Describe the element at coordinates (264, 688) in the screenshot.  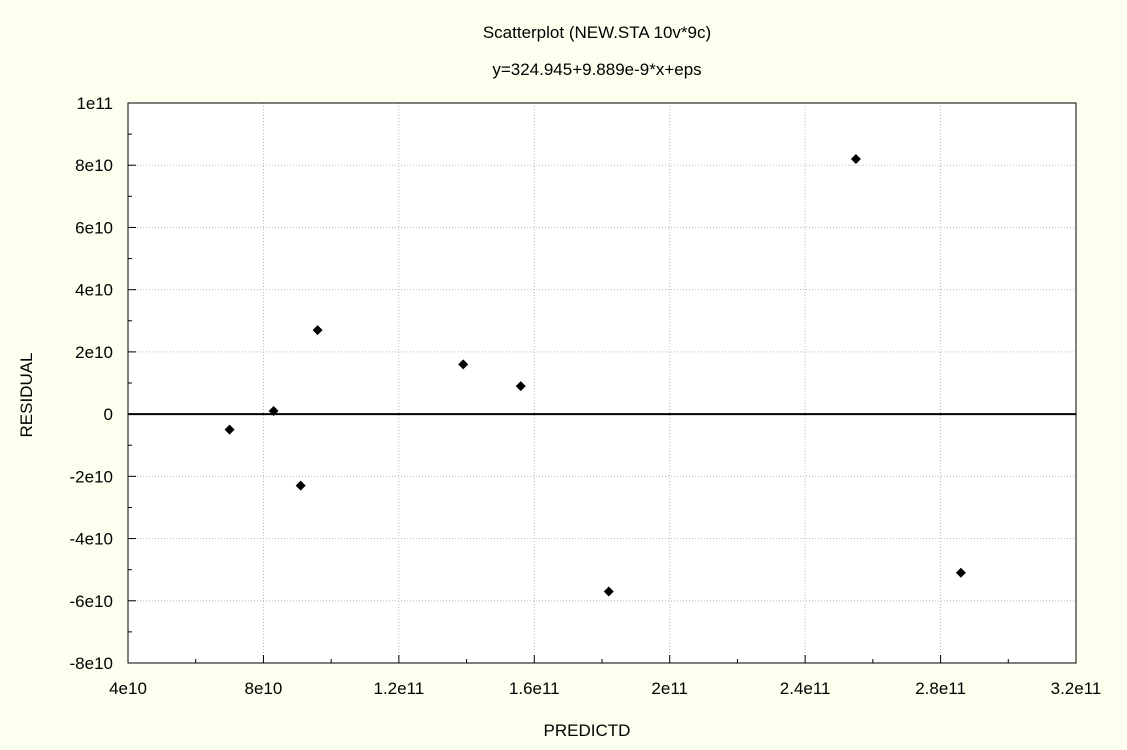
I see `x-tick-label: 8e10` at that location.